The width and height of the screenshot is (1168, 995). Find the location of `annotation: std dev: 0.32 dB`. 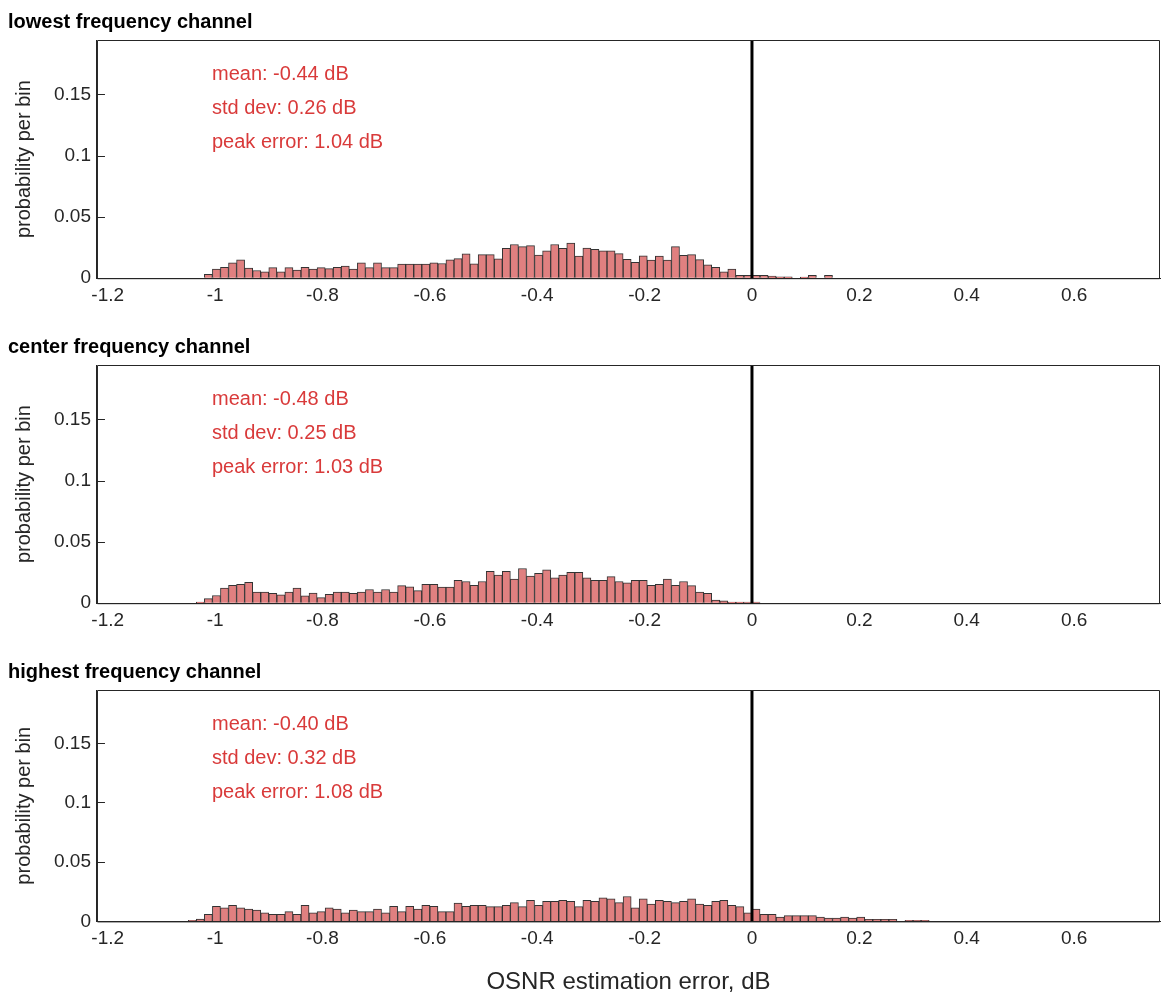

annotation: std dev: 0.32 dB is located at coordinates (284, 756).